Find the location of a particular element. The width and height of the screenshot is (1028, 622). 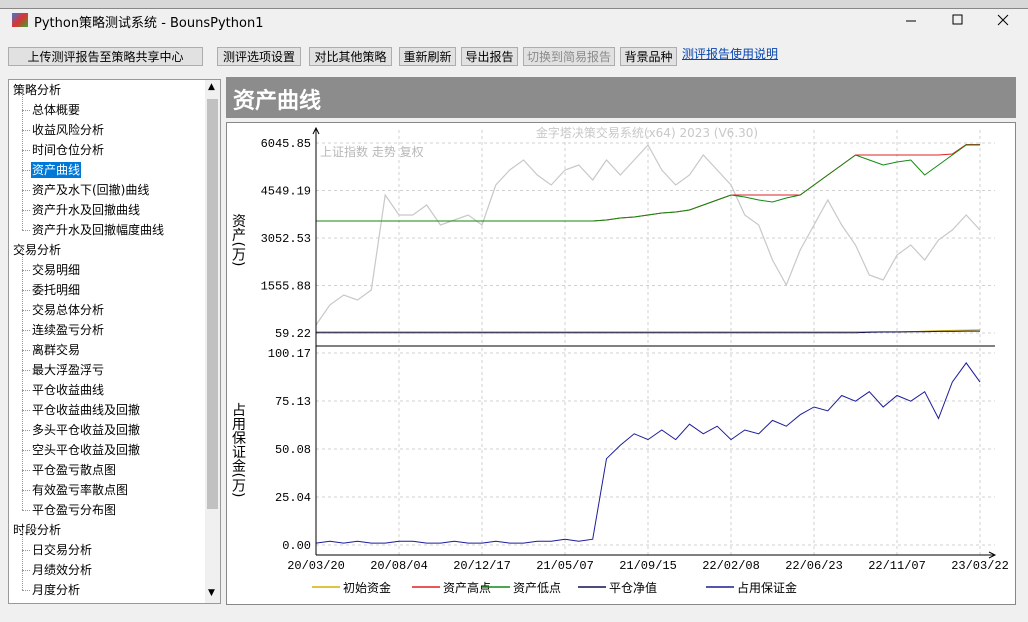

overlay-label: 上证指数 走势 复权 is located at coordinates (372, 151).